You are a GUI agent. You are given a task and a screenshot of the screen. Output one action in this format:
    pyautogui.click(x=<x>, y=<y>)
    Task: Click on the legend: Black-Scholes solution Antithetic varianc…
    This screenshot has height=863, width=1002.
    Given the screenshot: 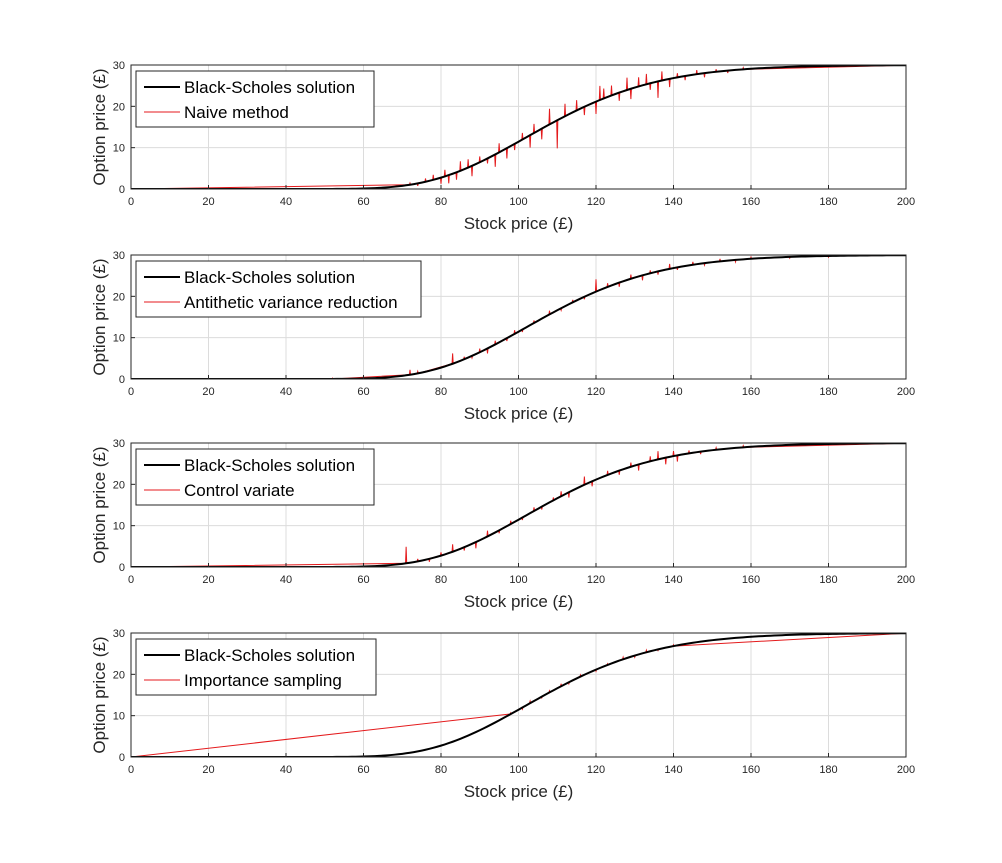 What is the action you would take?
    pyautogui.click(x=278, y=289)
    